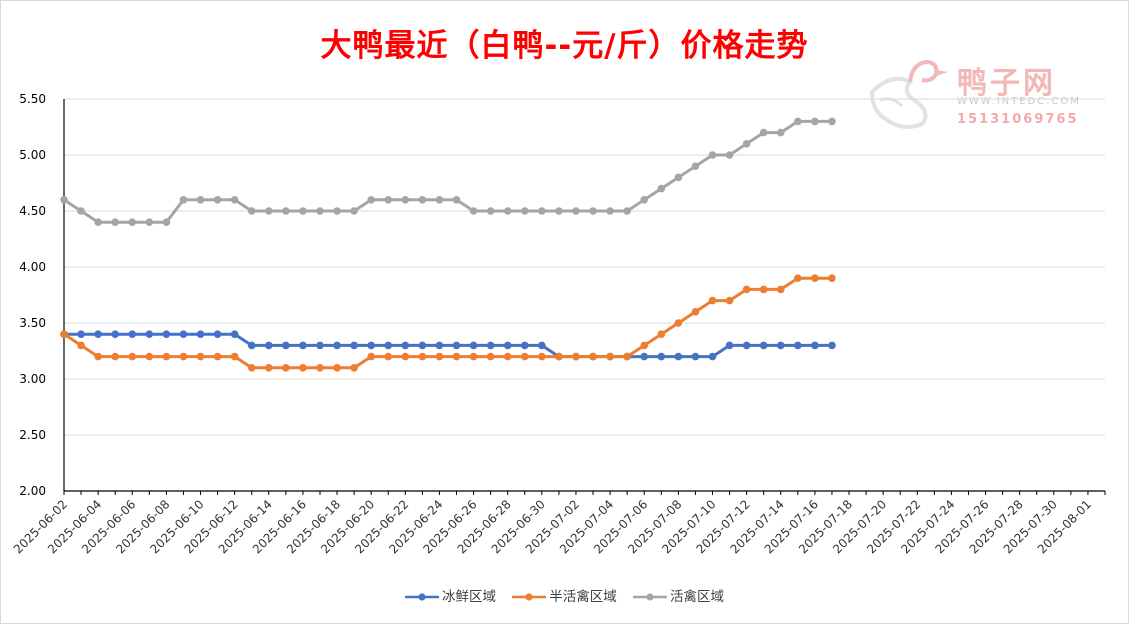  Describe the element at coordinates (678, 595) in the screenshot. I see `legend-item-live: 活禽区域` at that location.